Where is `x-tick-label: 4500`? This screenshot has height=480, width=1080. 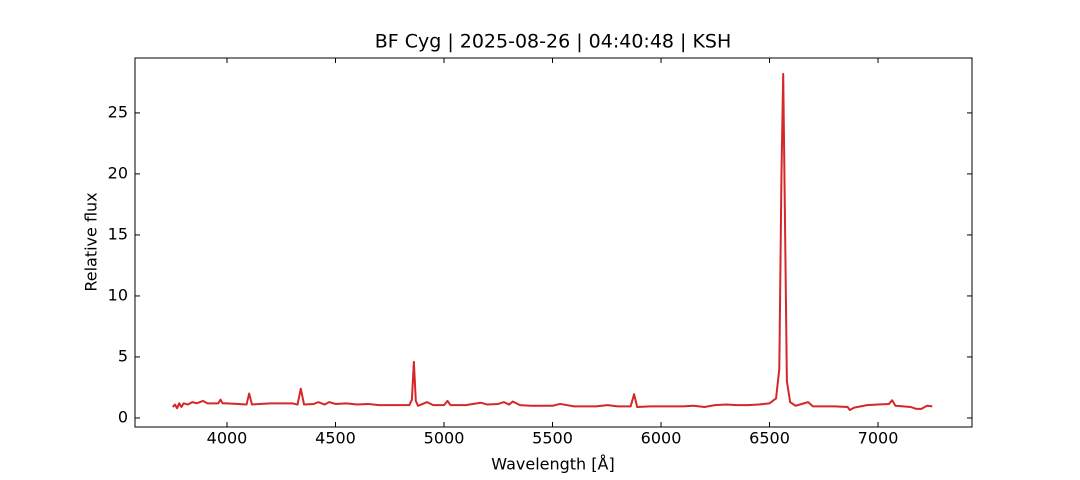
x-tick-label: 4500 is located at coordinates (335, 438).